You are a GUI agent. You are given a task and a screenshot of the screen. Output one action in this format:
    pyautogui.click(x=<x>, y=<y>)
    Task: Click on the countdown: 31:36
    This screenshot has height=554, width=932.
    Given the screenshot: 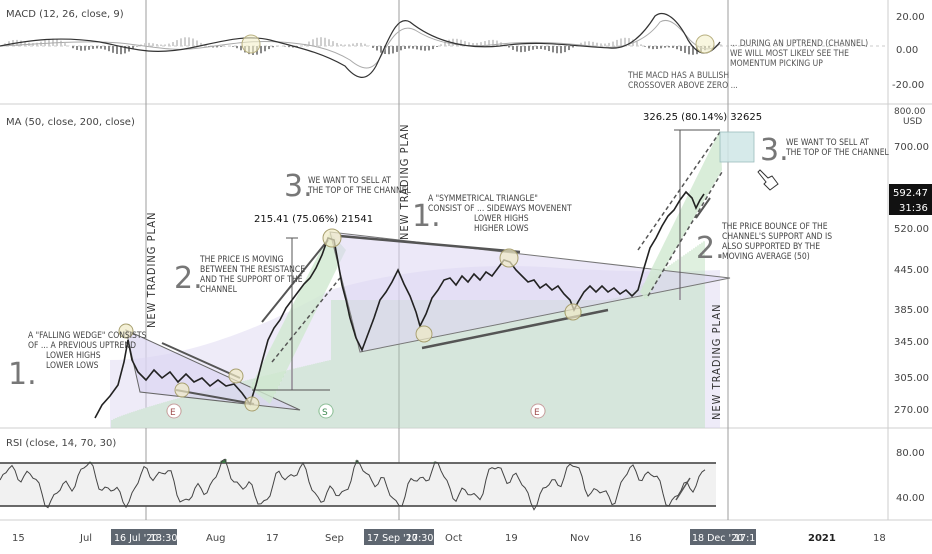 What is the action you would take?
    pyautogui.click(x=913, y=208)
    